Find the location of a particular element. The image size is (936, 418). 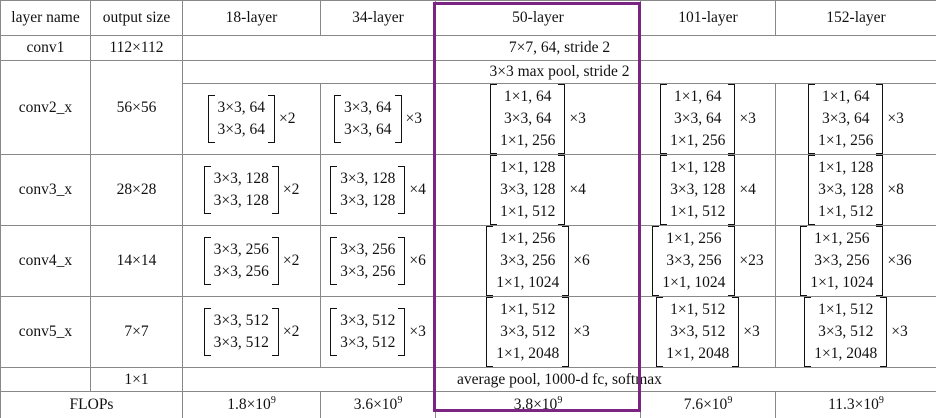

bracket: 3×3, 256 3×3, 256 is located at coordinates (241, 261).